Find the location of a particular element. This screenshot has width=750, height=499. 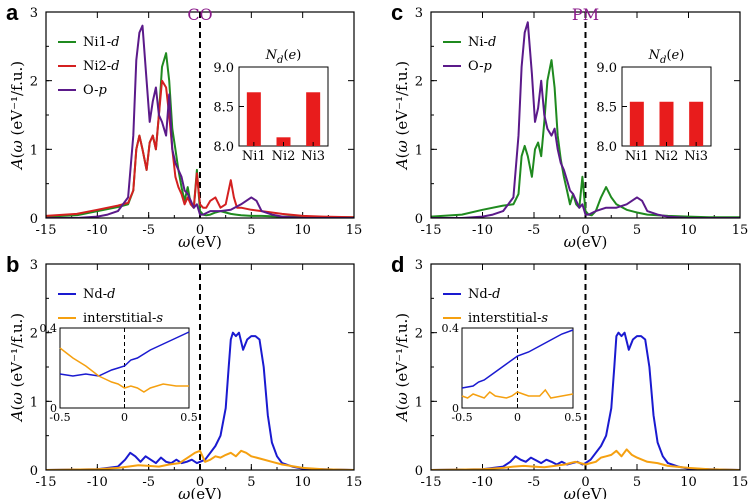

series-line-ni2-d is located at coordinates (200, 148).